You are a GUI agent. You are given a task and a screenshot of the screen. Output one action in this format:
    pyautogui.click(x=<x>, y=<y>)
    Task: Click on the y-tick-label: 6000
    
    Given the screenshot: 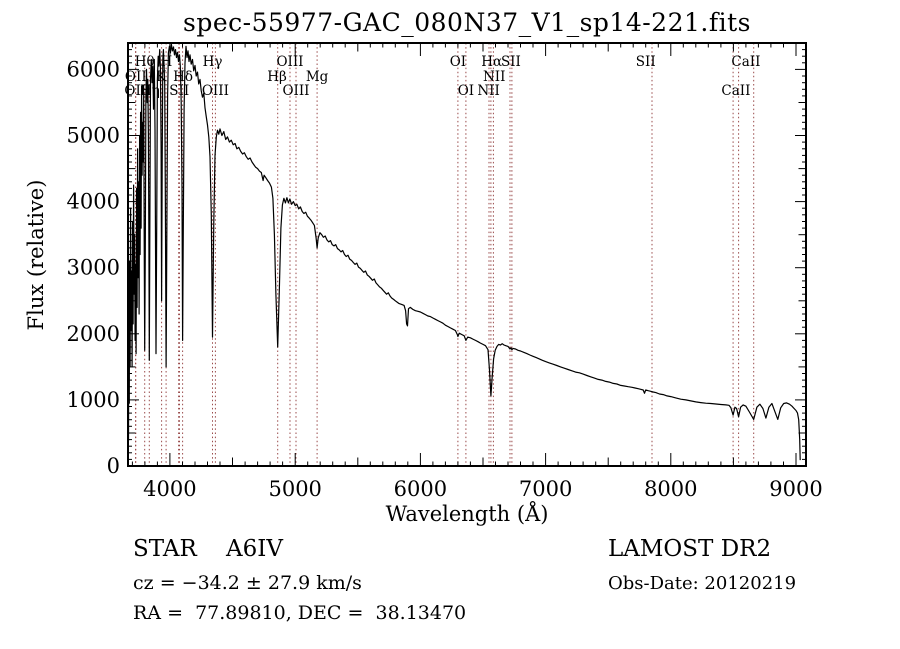 What is the action you would take?
    pyautogui.click(x=93, y=69)
    